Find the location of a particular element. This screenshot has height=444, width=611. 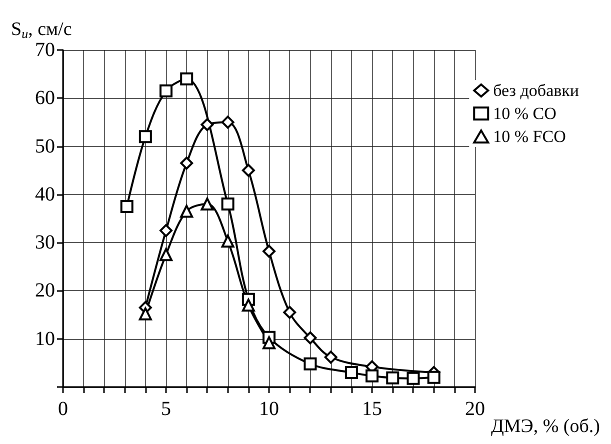

y-tick-label: 40 is located at coordinates (45, 194).